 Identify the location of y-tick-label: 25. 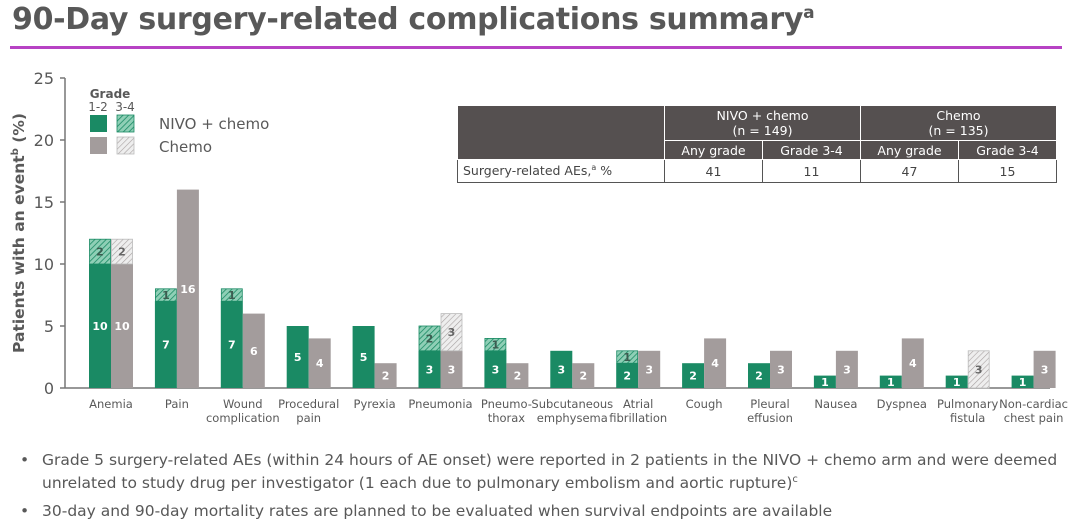
(44, 78).